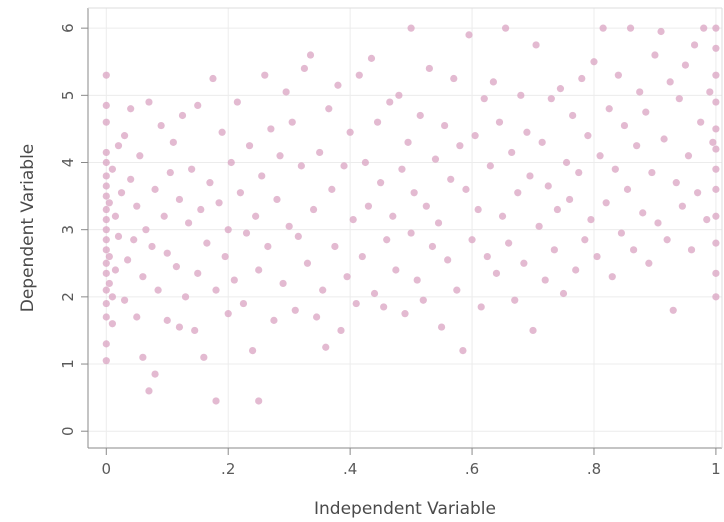 This screenshot has width=724, height=522. What do you see at coordinates (68, 28) in the screenshot?
I see `y-tick-label: 6` at bounding box center [68, 28].